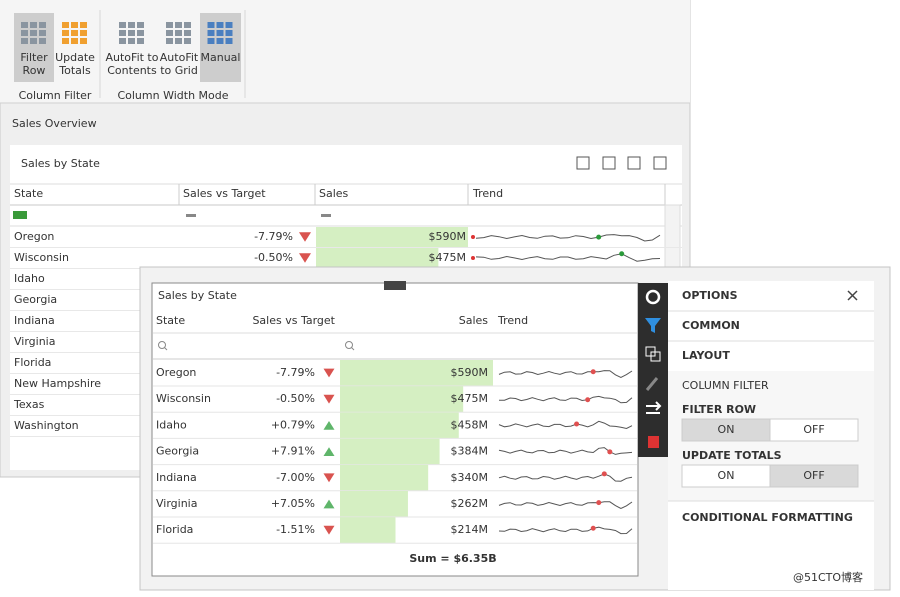 Image resolution: width=900 pixels, height=597 pixels. Describe the element at coordinates (293, 503) in the screenshot. I see `vs-target-cell: +7.05%` at that location.